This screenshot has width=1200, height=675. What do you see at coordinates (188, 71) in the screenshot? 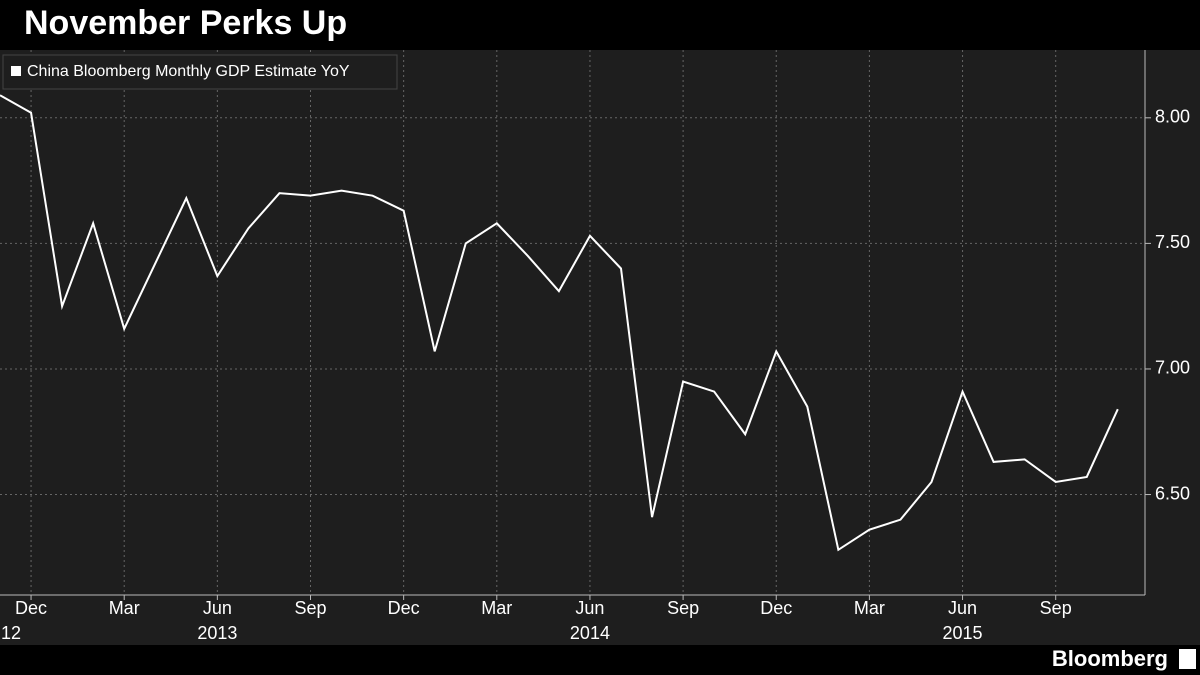
I see `legend-label: China Bloomberg Monthly GDP Estimate YoY` at bounding box center [188, 71].